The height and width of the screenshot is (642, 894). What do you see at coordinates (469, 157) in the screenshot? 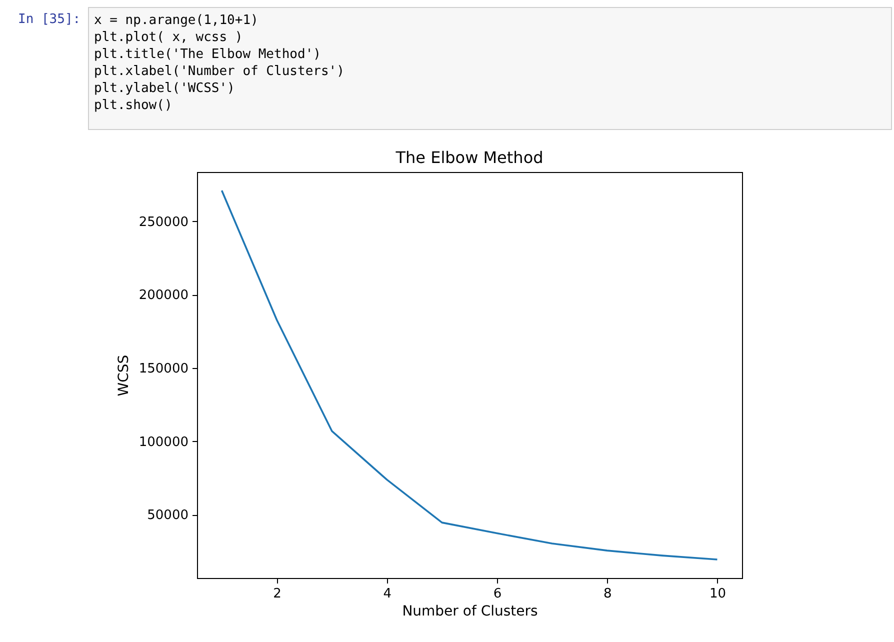
I see `chart-title: The Elbow Method` at bounding box center [469, 157].